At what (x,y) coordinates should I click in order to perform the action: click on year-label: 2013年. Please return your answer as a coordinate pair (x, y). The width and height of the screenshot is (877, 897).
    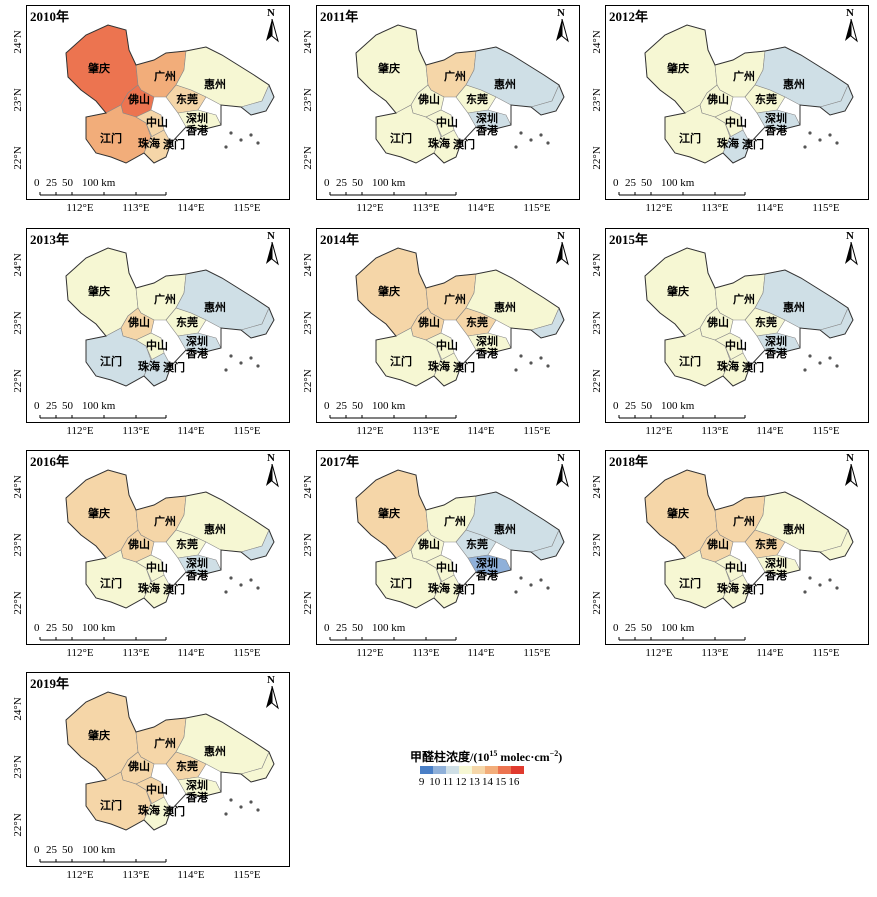
    Looking at the image, I should click on (50, 239).